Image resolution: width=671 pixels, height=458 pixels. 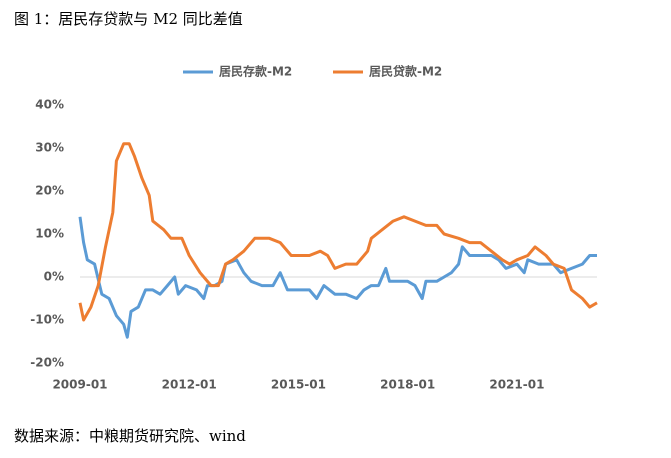 I want to click on legend-label: 居民存款-M2, so click(x=255, y=71).